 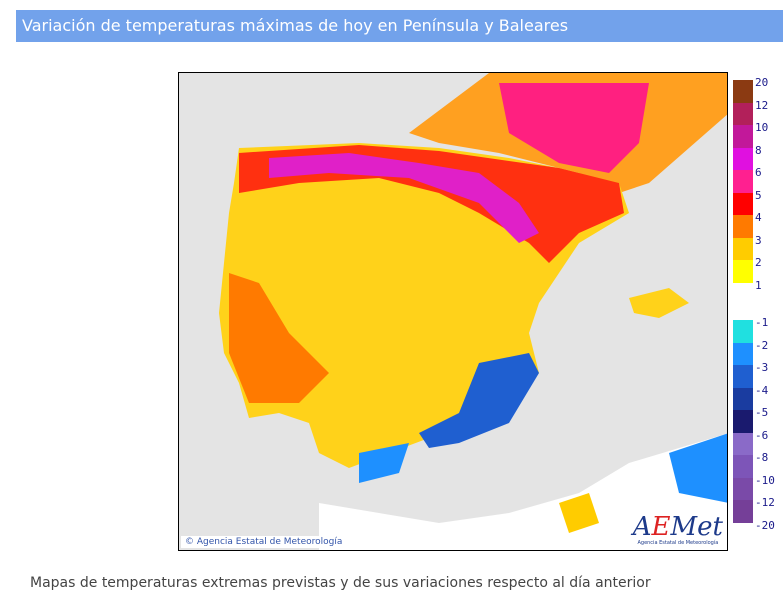 What do you see at coordinates (758, 262) in the screenshot?
I see `legend-label: 2` at bounding box center [758, 262].